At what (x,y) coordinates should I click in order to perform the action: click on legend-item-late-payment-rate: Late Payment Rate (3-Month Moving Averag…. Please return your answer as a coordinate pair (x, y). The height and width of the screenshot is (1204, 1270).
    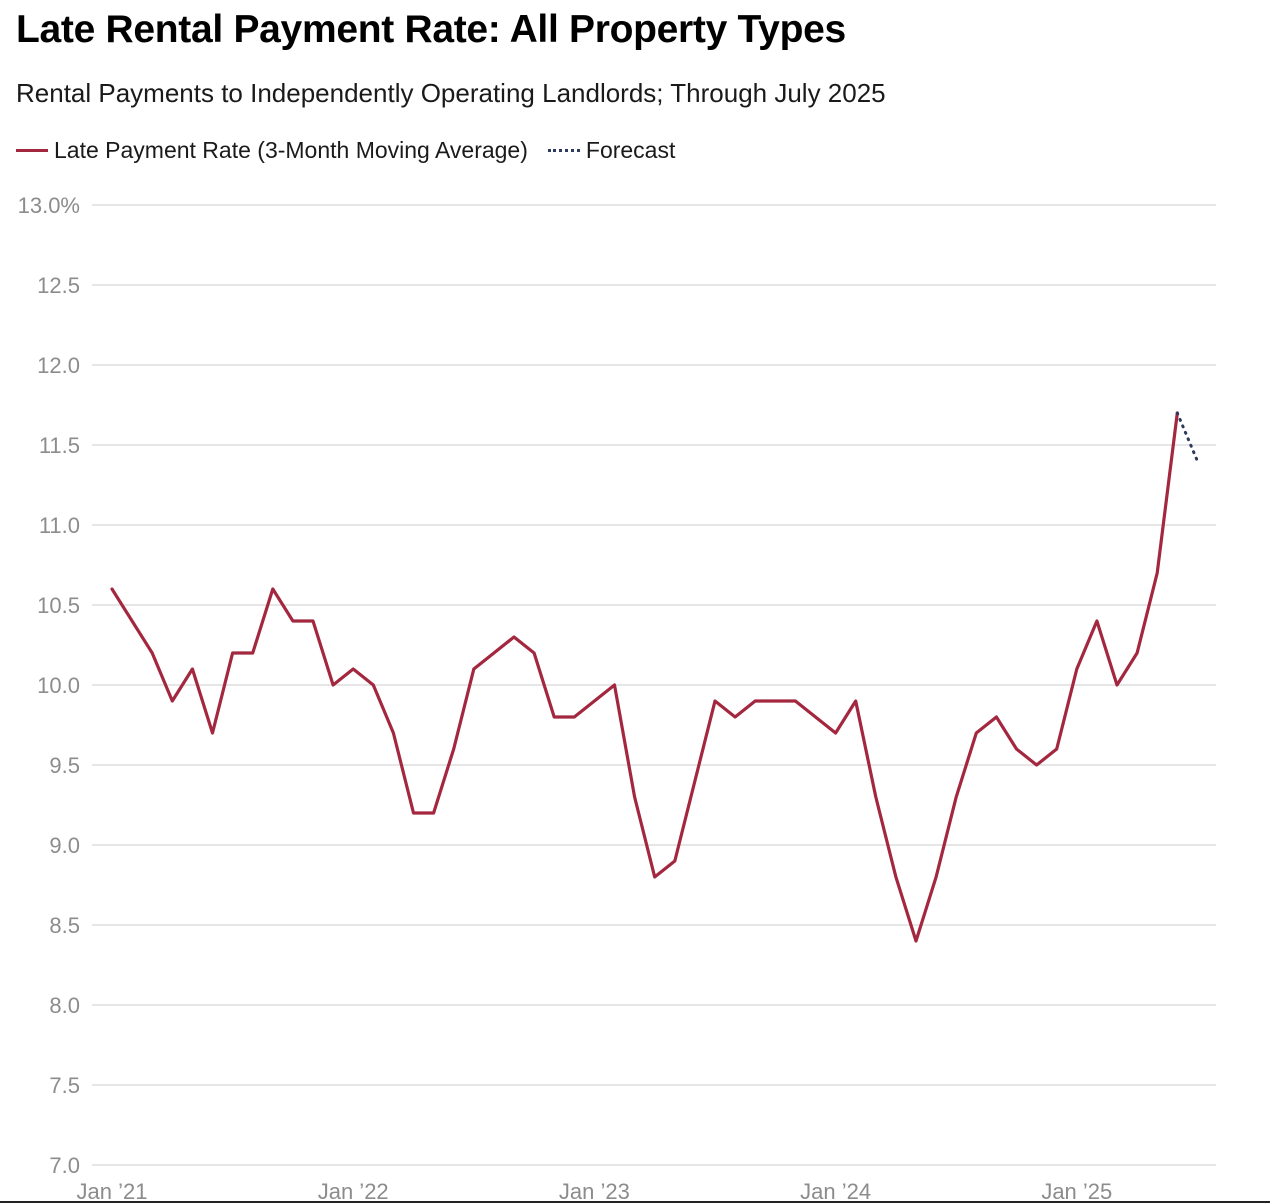
    Looking at the image, I should click on (272, 150).